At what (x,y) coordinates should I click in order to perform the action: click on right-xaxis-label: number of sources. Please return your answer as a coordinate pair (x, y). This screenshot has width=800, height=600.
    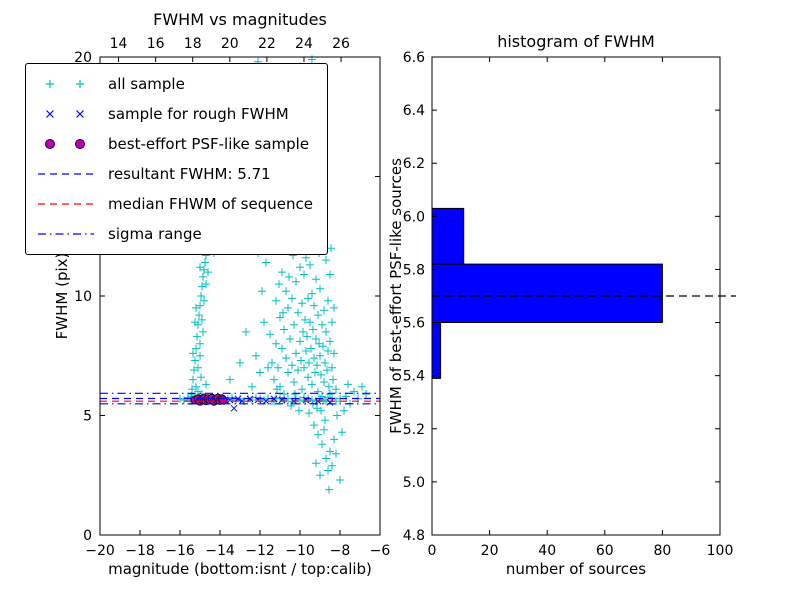
    Looking at the image, I should click on (576, 569).